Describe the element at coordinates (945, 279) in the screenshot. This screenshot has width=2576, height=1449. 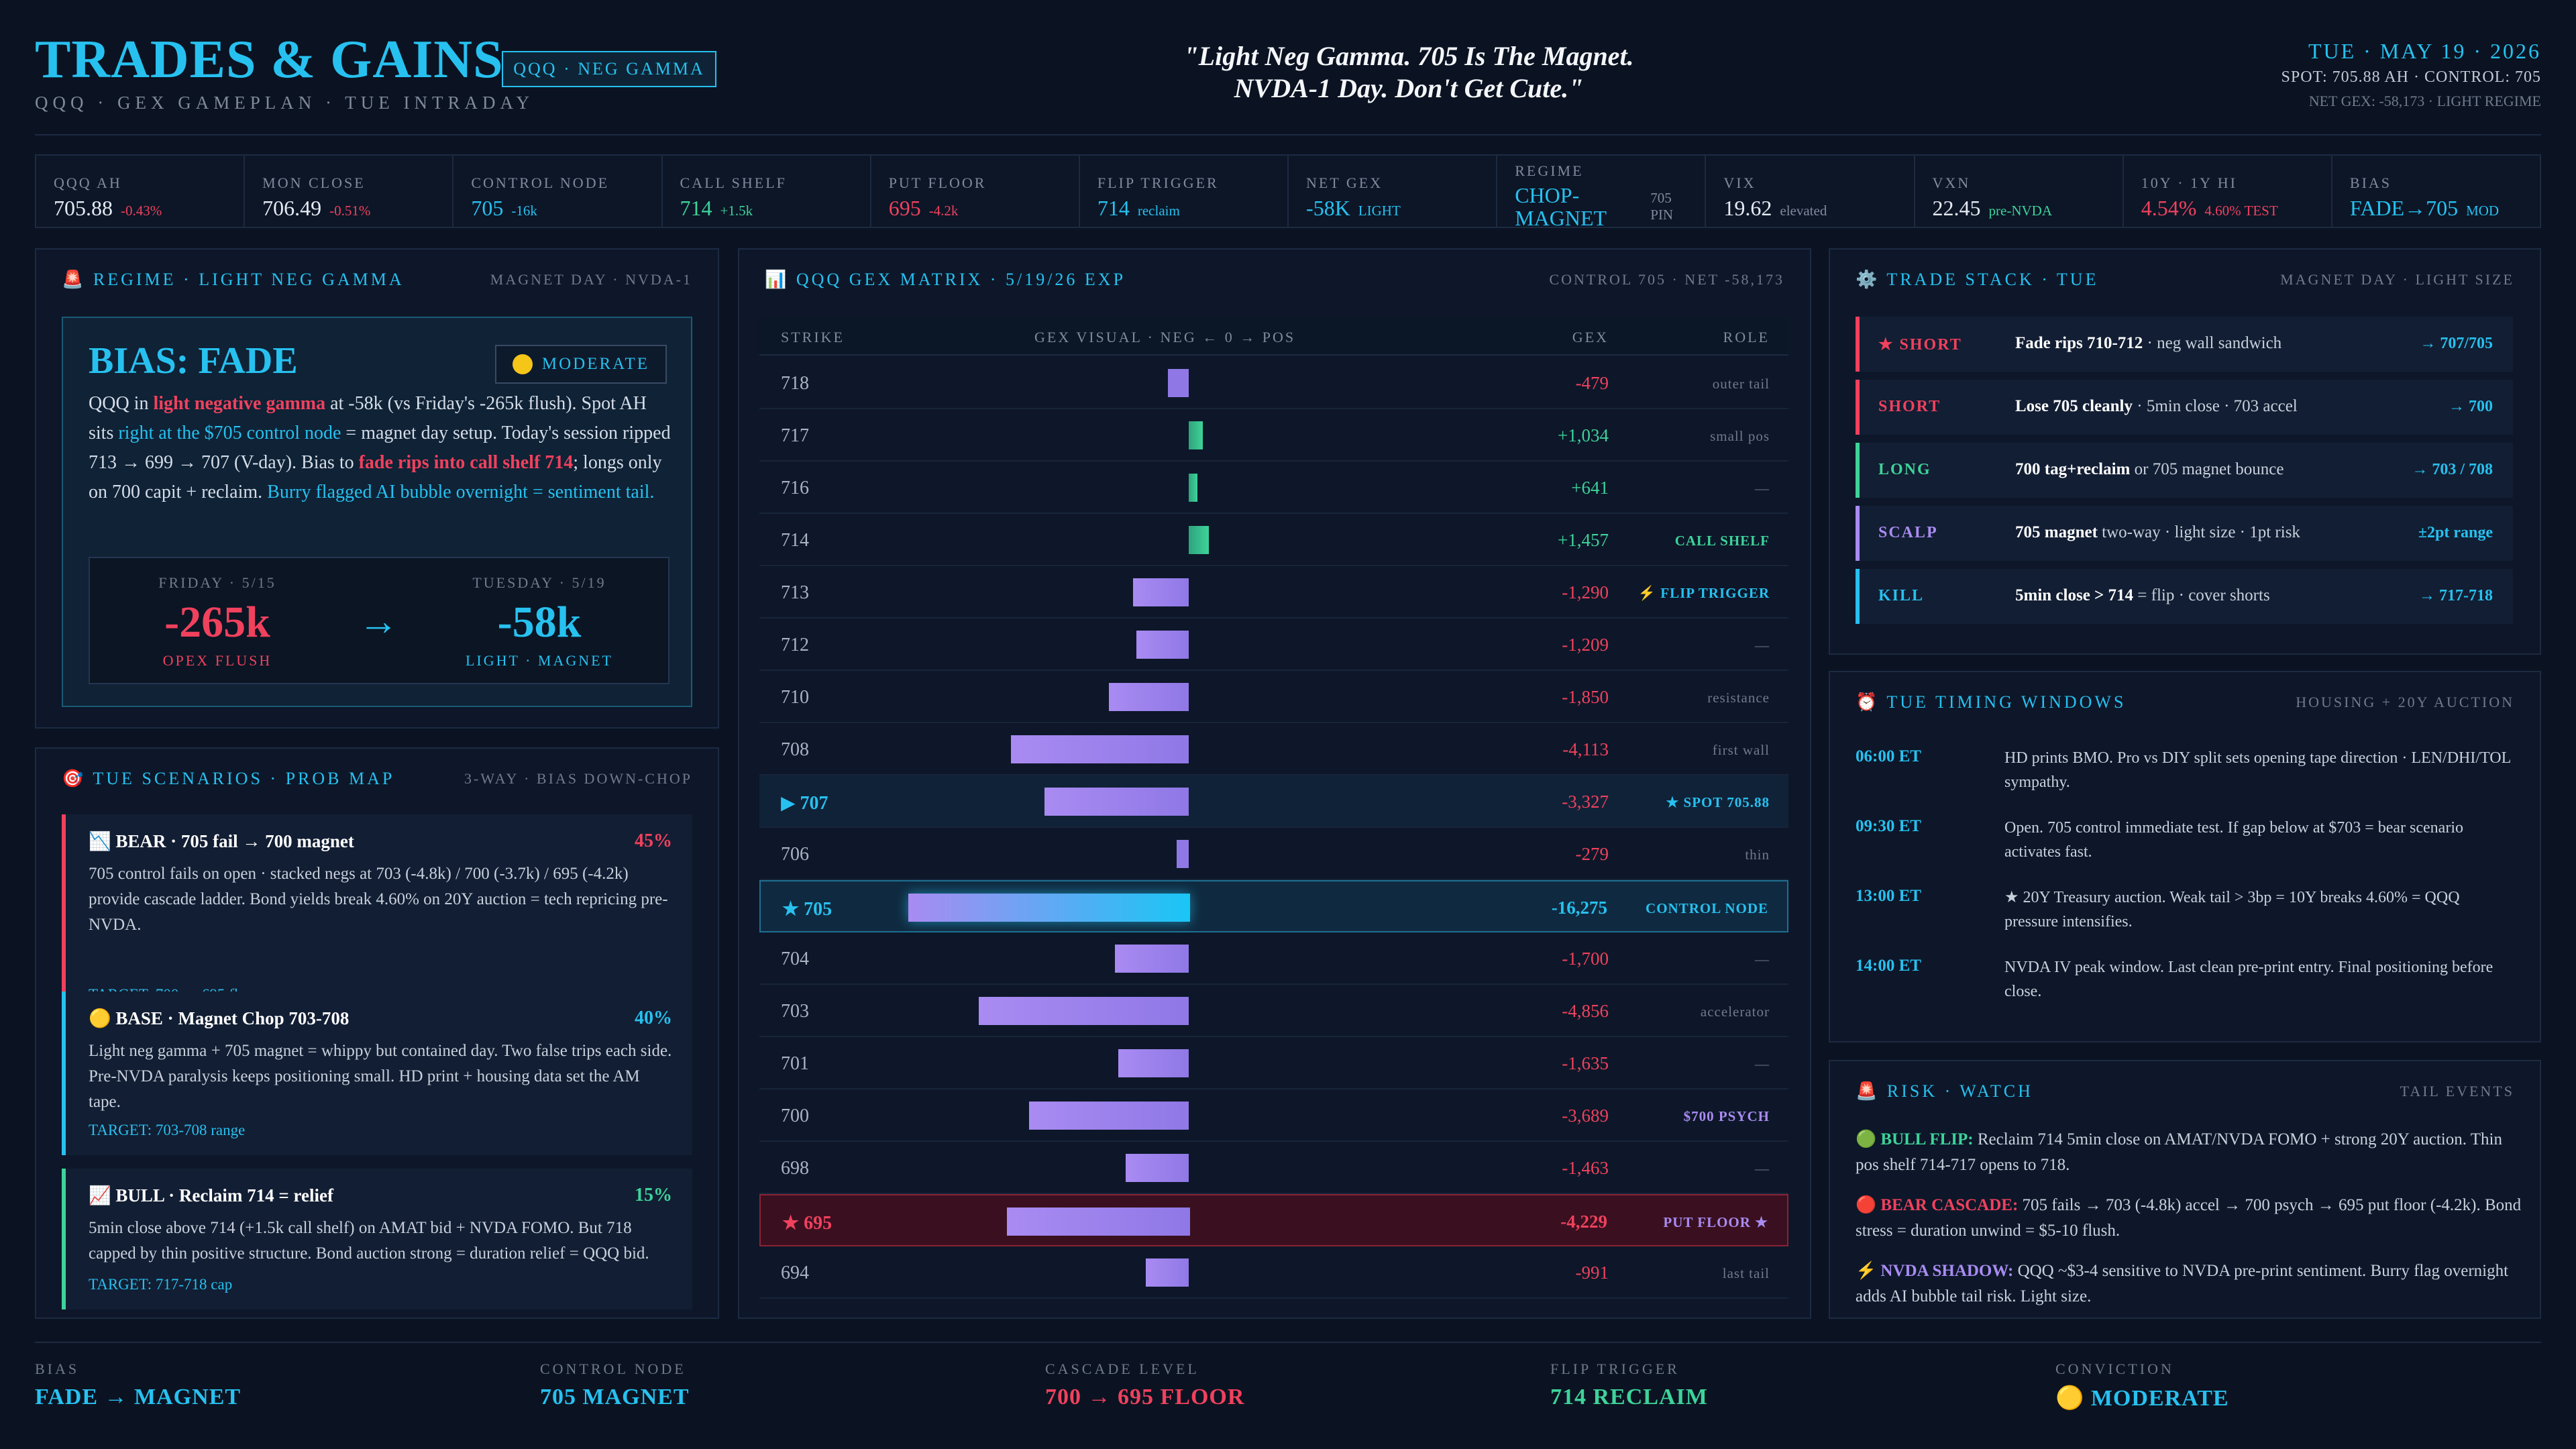
I see `matrix-panel-title: 📊 QQQ GEX MATRIX · 5/19/26 EXP` at that location.